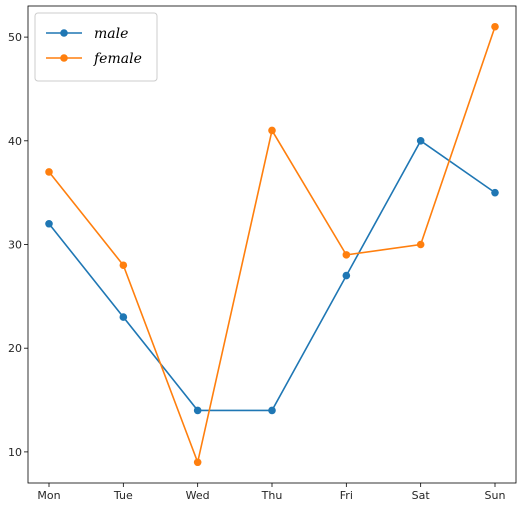 This screenshot has height=508, width=524. What do you see at coordinates (346, 495) in the screenshot?
I see `x-tick-label: Fri` at bounding box center [346, 495].